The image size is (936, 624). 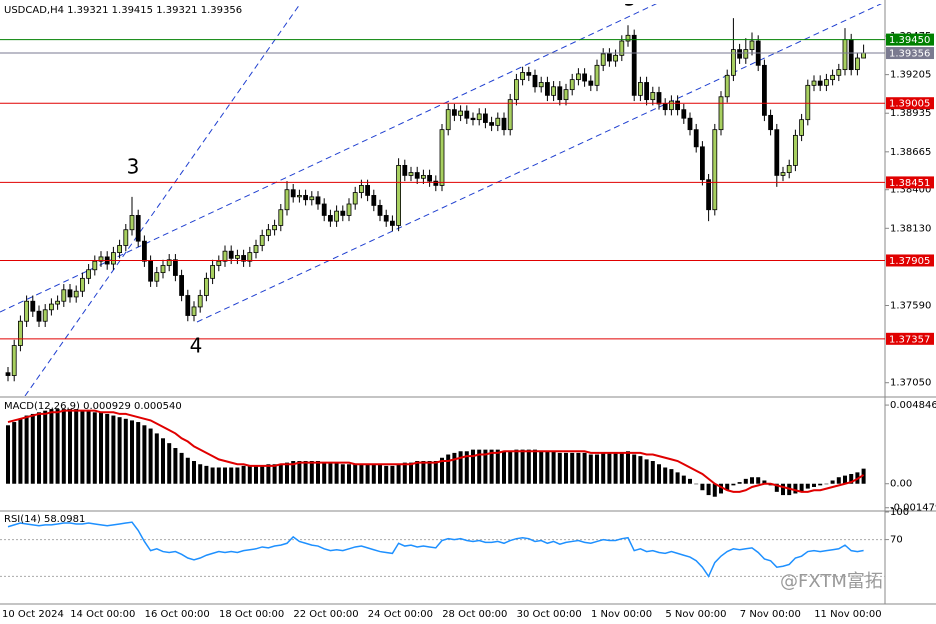 I want to click on signal-line, so click(x=436, y=451).